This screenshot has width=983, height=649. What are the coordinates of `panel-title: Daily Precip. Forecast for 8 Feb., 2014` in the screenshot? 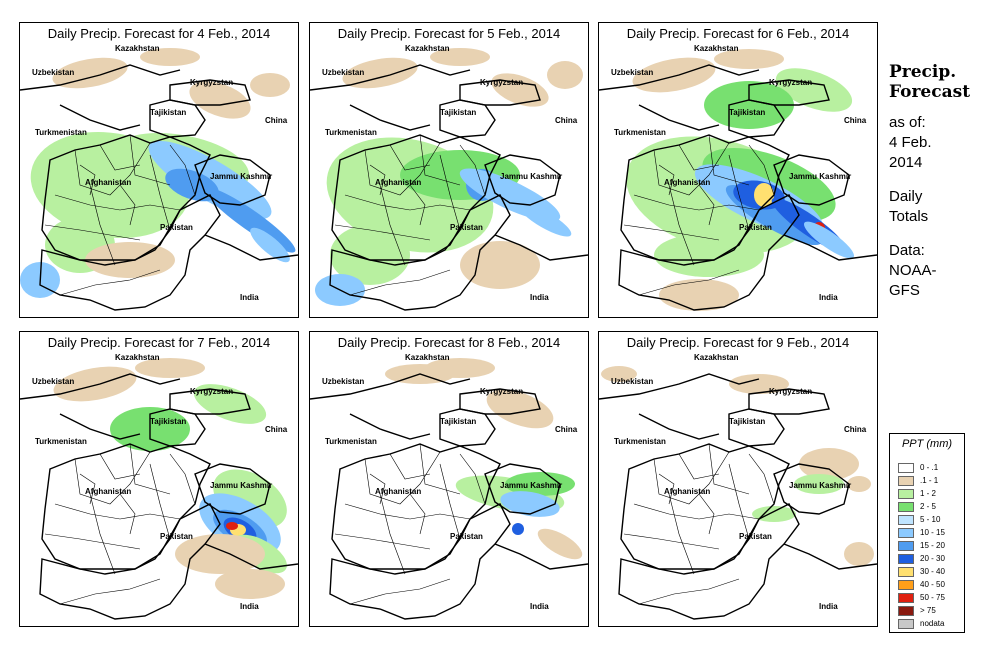 It's located at (449, 343).